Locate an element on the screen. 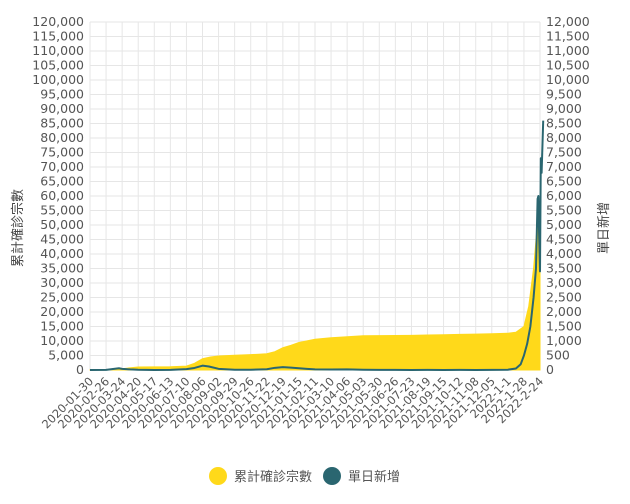  y-left-tick-label: 85,000 is located at coordinates (62, 123).